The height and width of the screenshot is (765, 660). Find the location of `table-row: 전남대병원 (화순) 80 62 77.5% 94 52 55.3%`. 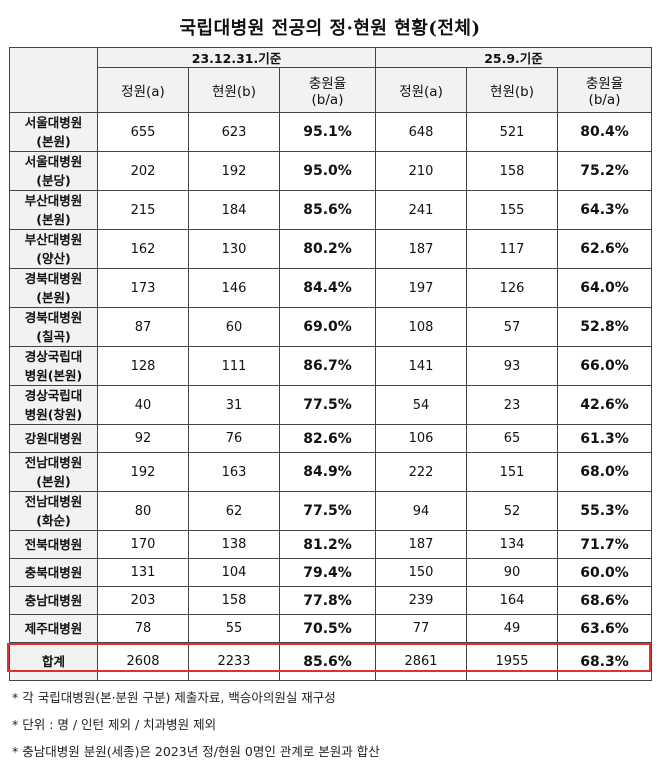

table-row: 전남대병원 (화순) 80 62 77.5% 94 52 55.3% is located at coordinates (331, 511).